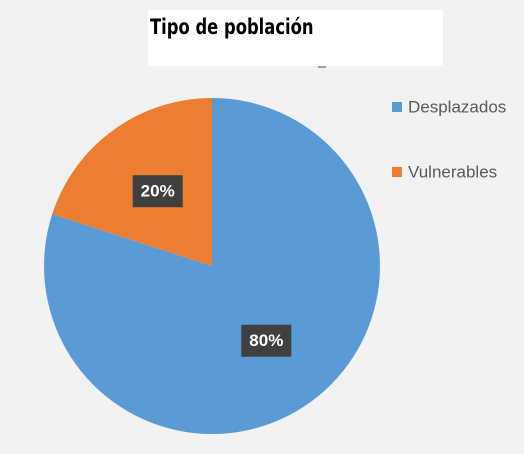 This screenshot has height=454, width=524. I want to click on data-label: 20%, so click(158, 191).